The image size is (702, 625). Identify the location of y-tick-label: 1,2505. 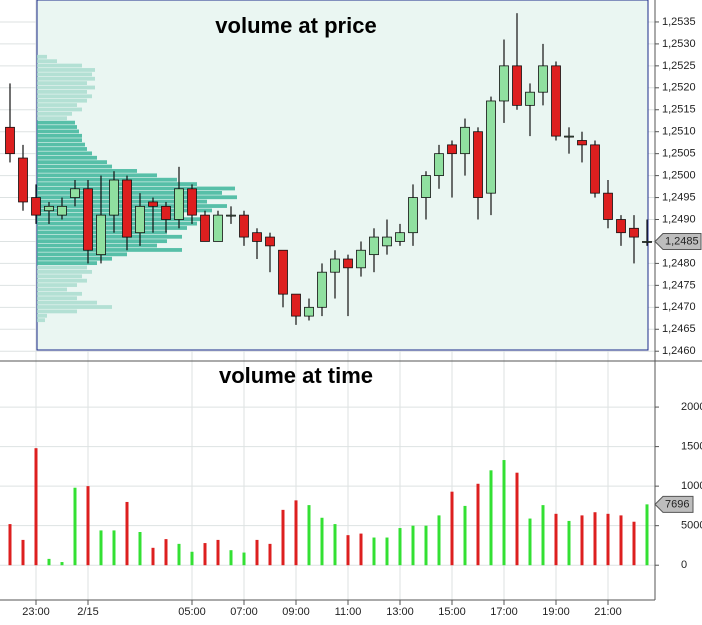
(679, 154).